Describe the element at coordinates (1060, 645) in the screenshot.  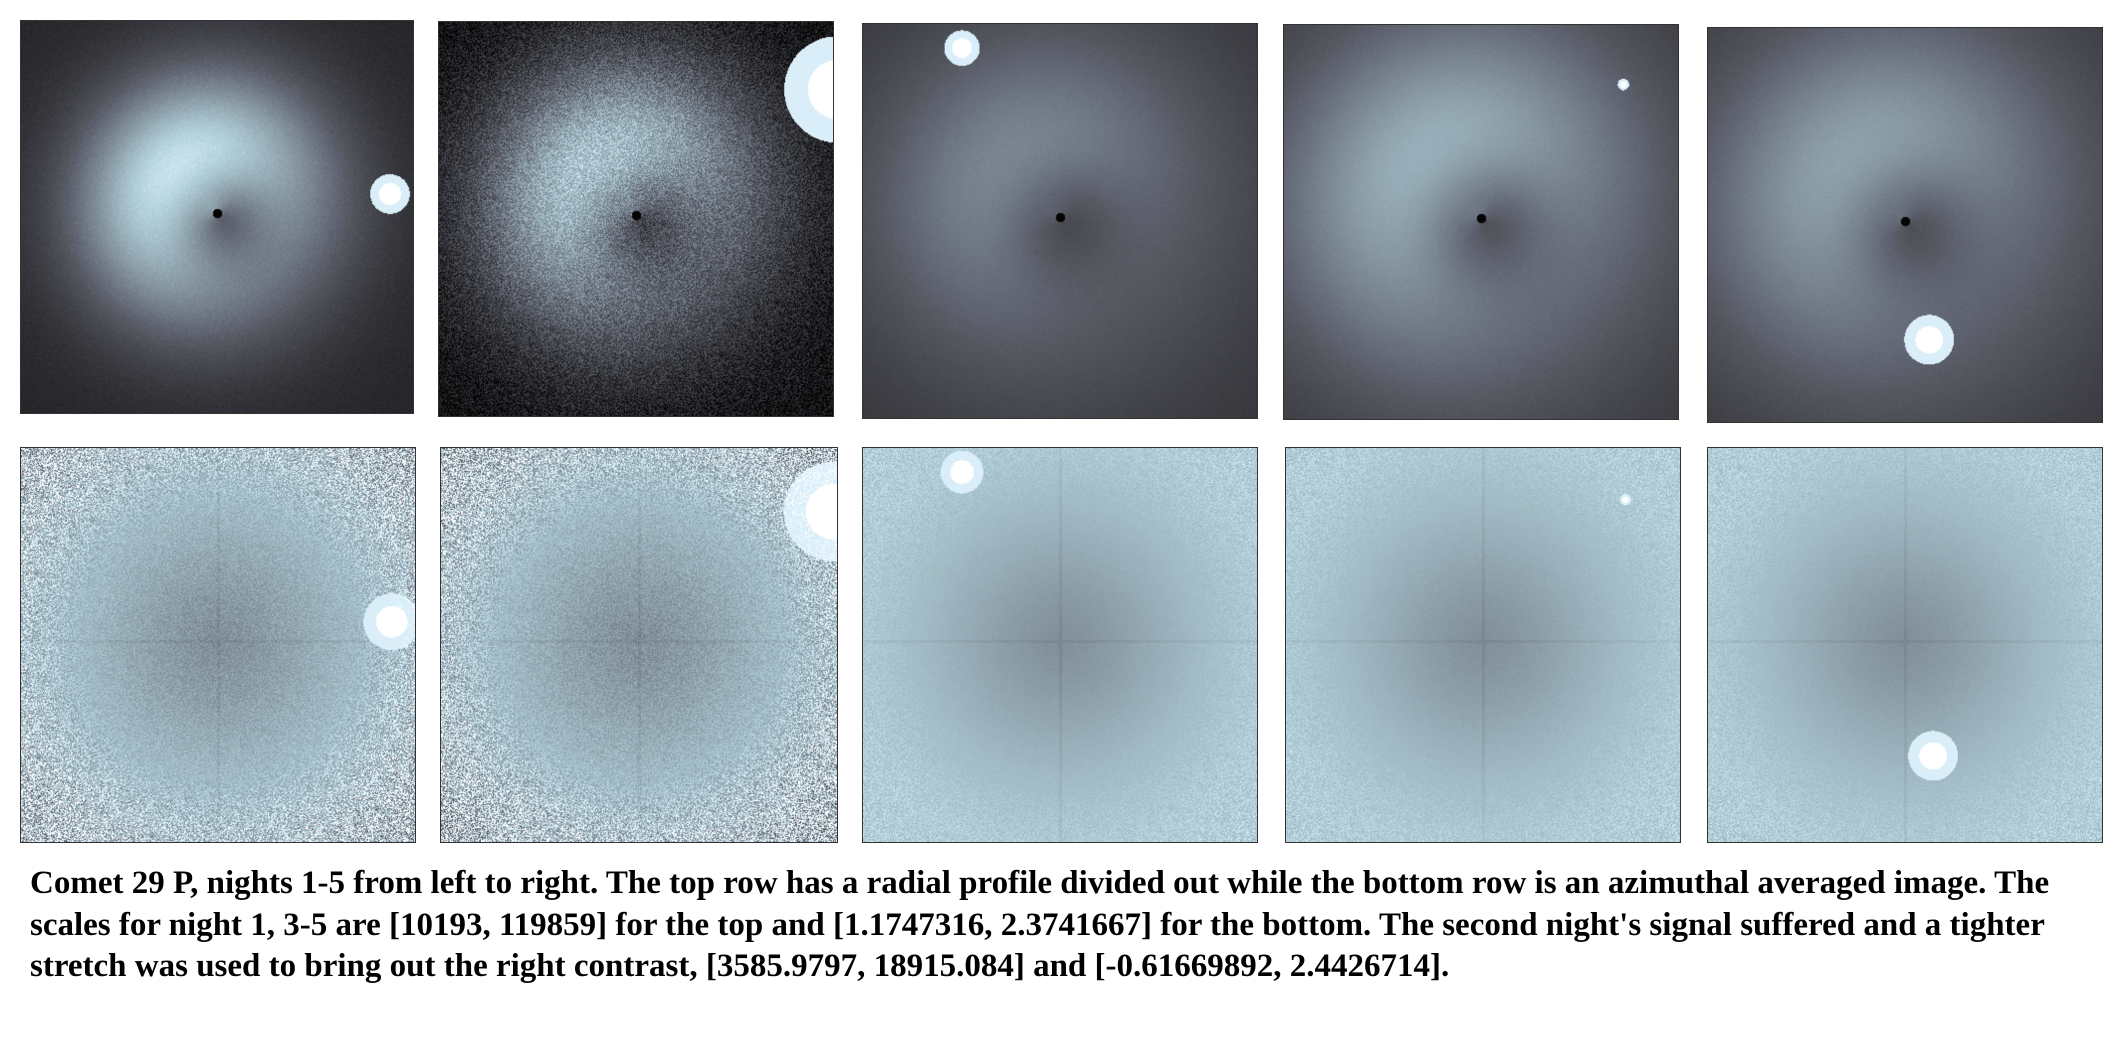
I see `bottom-row-night-3-image` at that location.